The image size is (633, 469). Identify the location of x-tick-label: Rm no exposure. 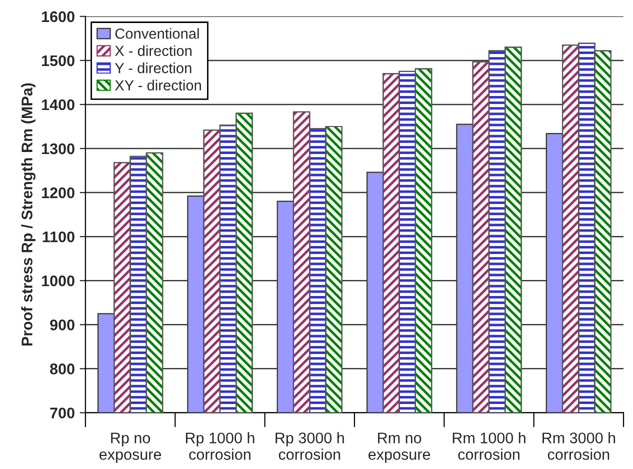
(399, 447).